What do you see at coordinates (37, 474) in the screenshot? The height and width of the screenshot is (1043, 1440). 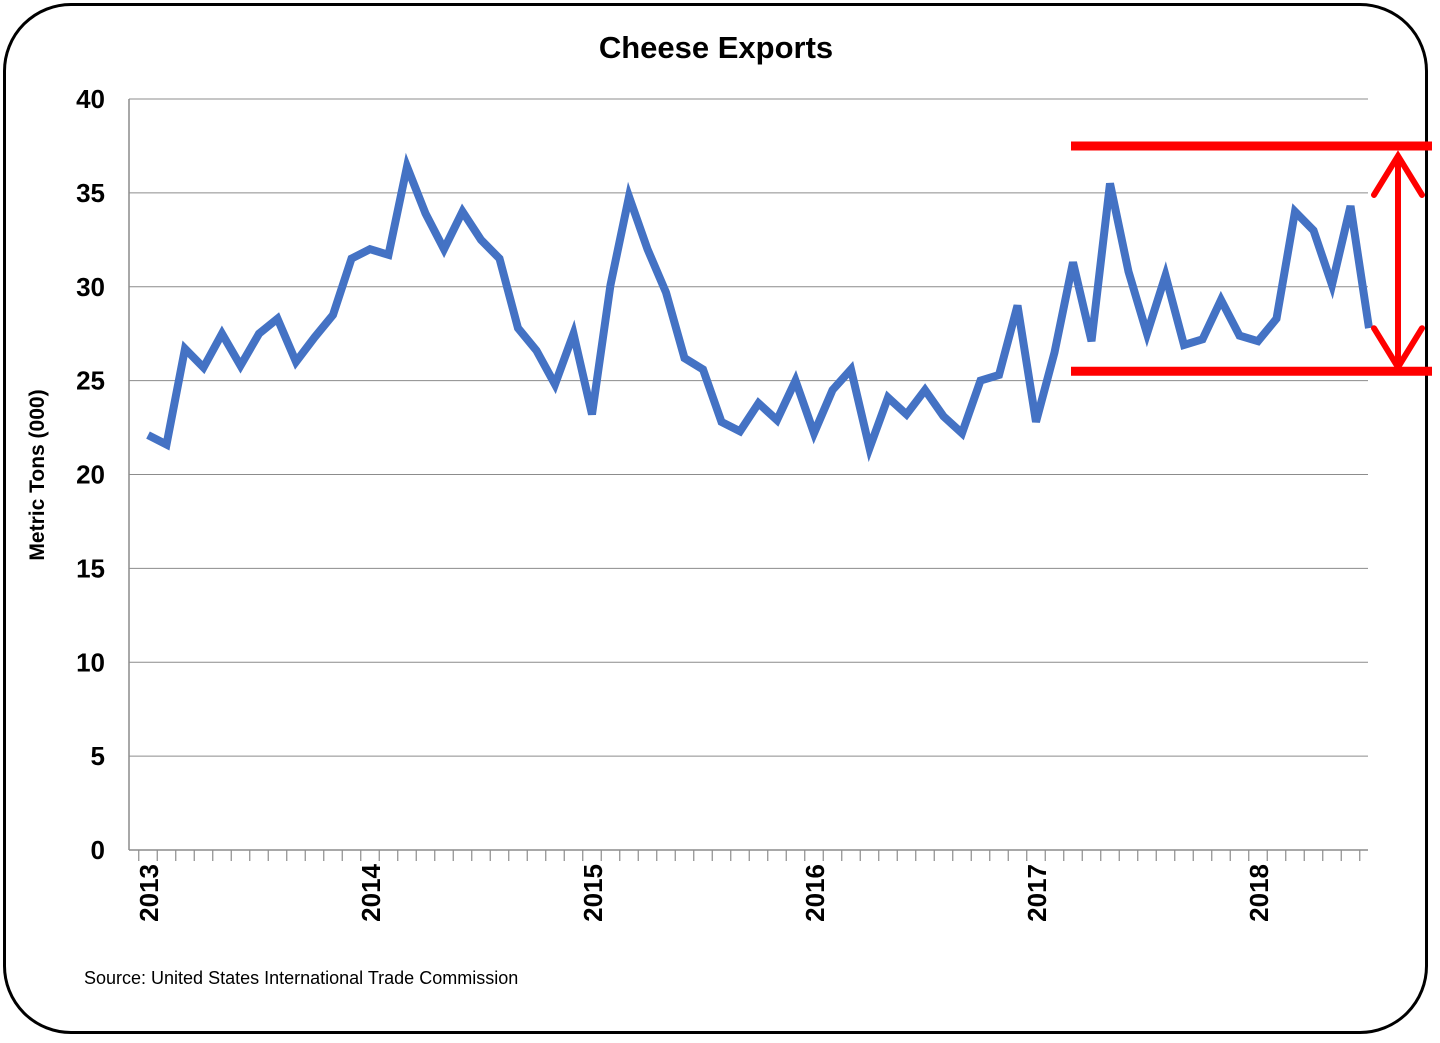 I see `y-axis-label: Metric Tons (000)` at bounding box center [37, 474].